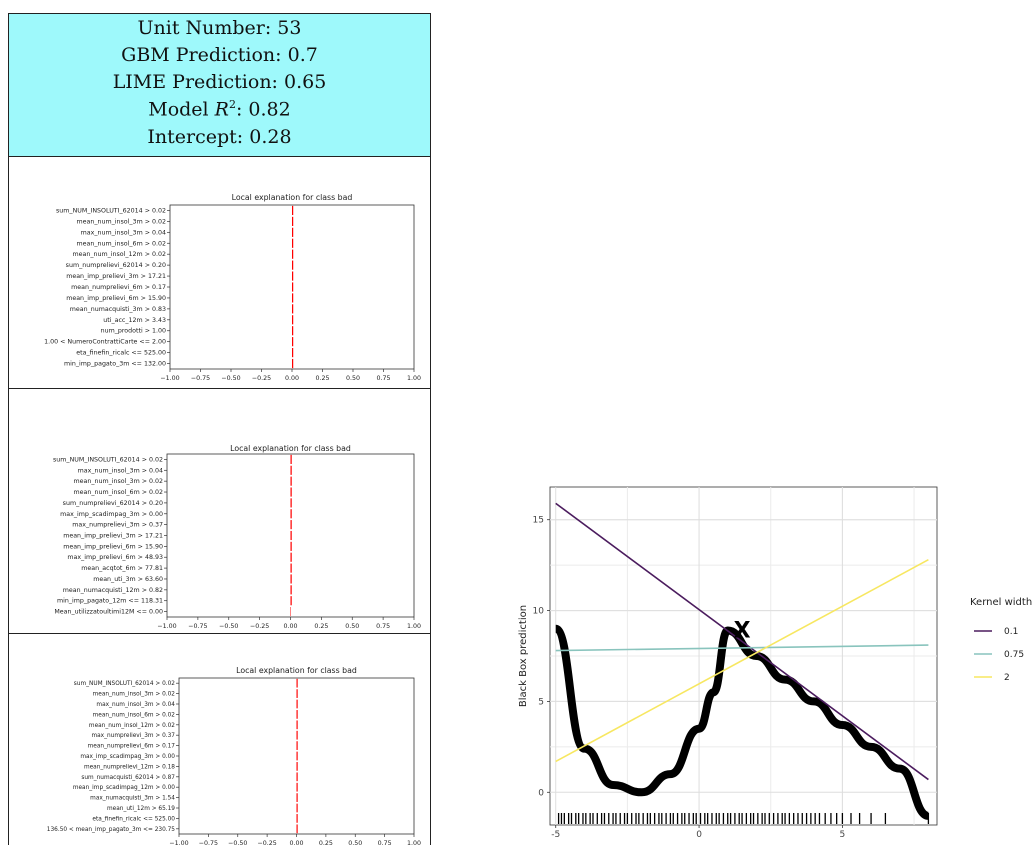  Describe the element at coordinates (539, 612) in the screenshot. I see `y-tick-label: 10` at that location.